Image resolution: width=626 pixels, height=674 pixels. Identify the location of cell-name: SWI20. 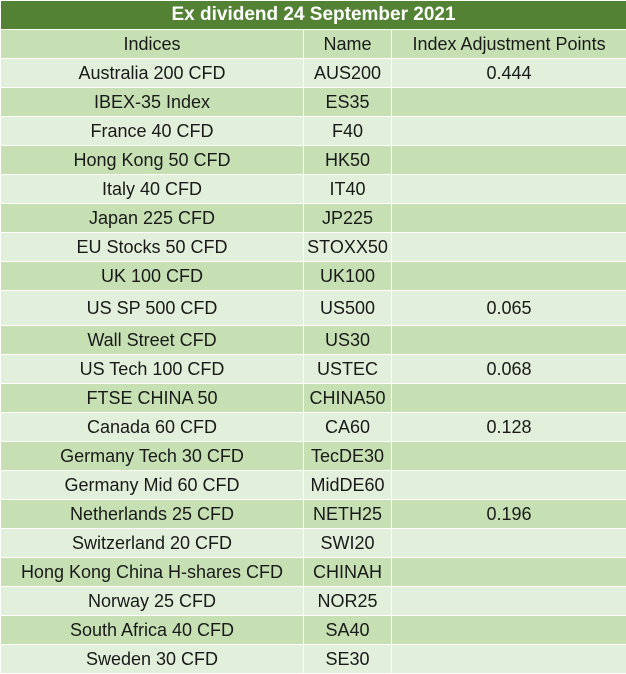
(347, 543).